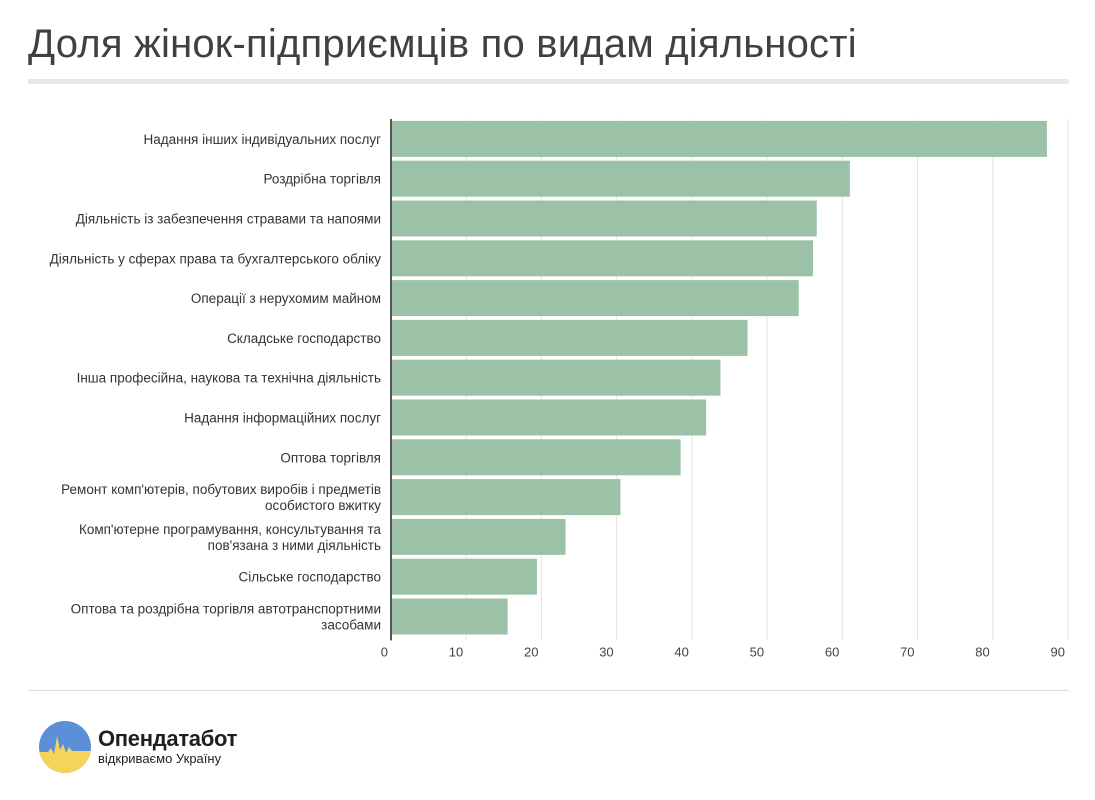  I want to click on category-label: Роздрібна торгівля, so click(322, 179).